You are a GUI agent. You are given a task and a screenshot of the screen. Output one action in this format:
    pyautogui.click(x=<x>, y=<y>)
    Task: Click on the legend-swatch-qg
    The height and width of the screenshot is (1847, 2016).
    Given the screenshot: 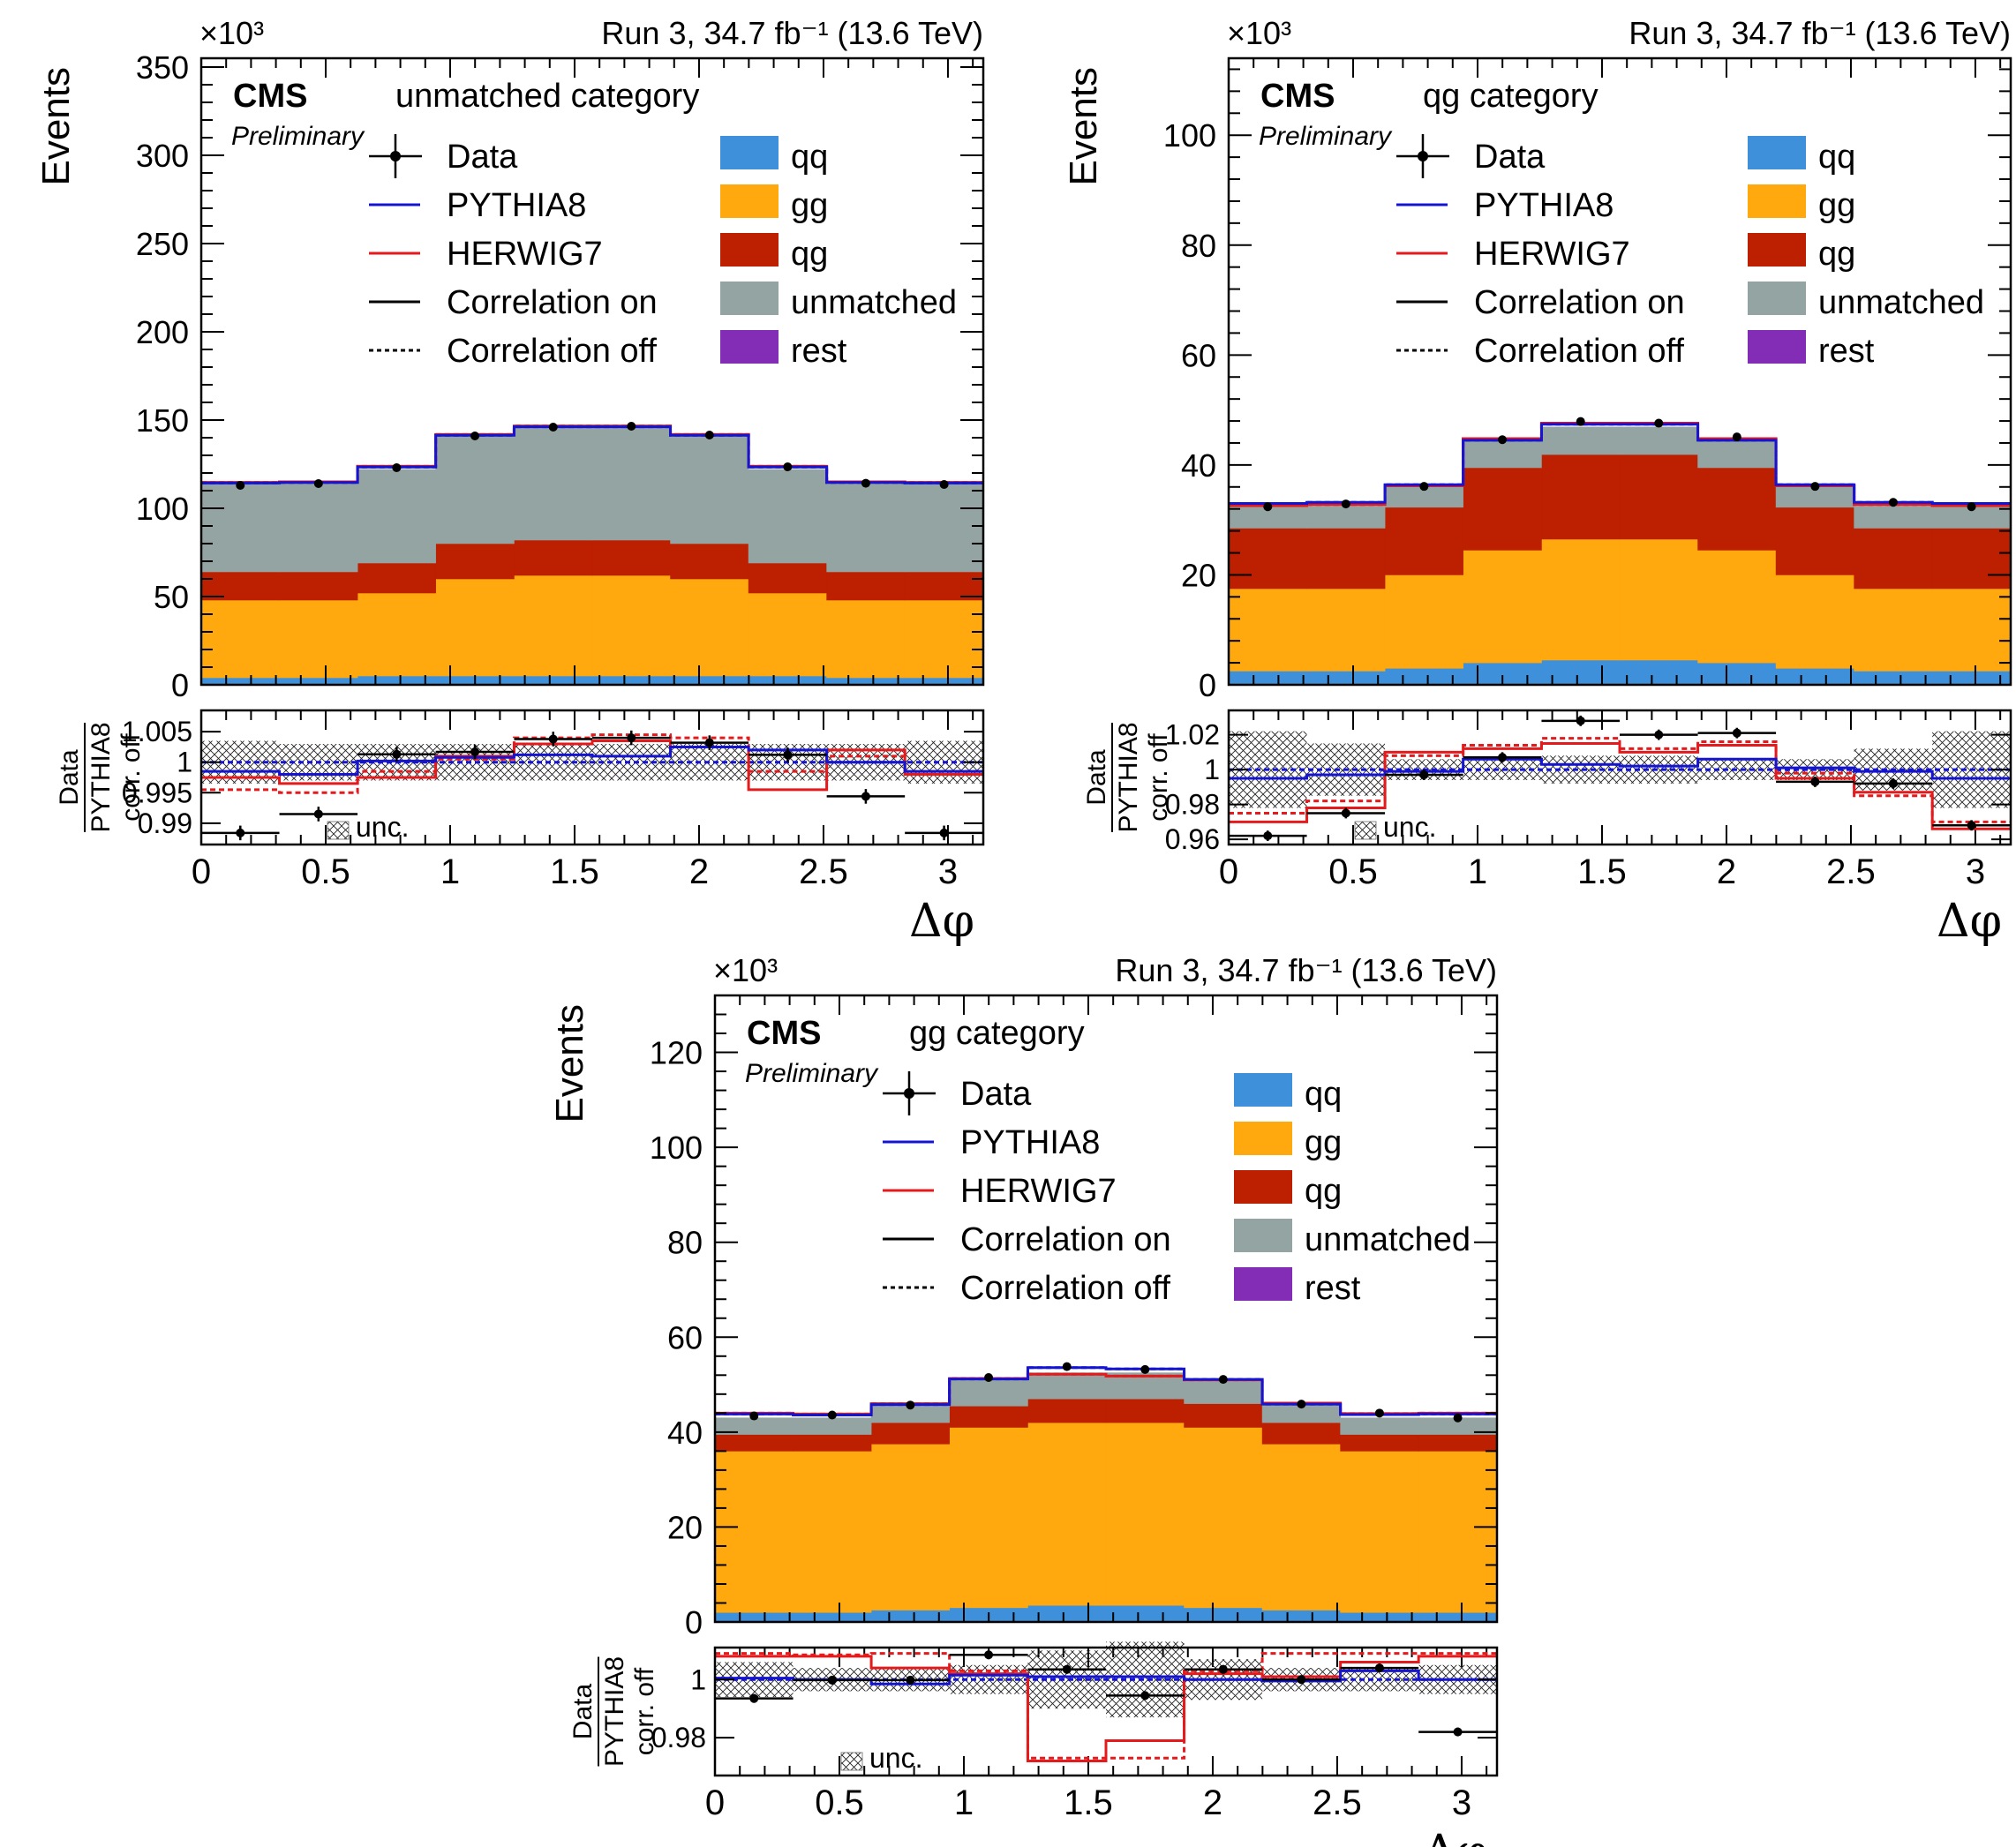 What is the action you would take?
    pyautogui.click(x=1263, y=1187)
    